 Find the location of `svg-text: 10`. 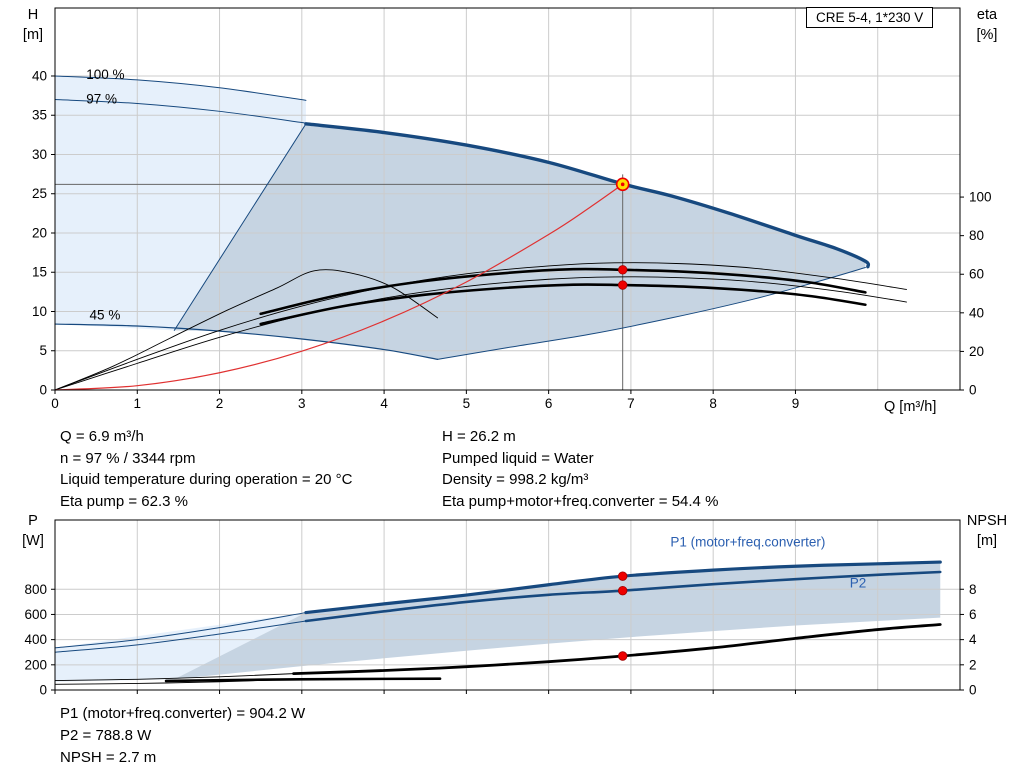

svg-text: 10 is located at coordinates (39, 311).